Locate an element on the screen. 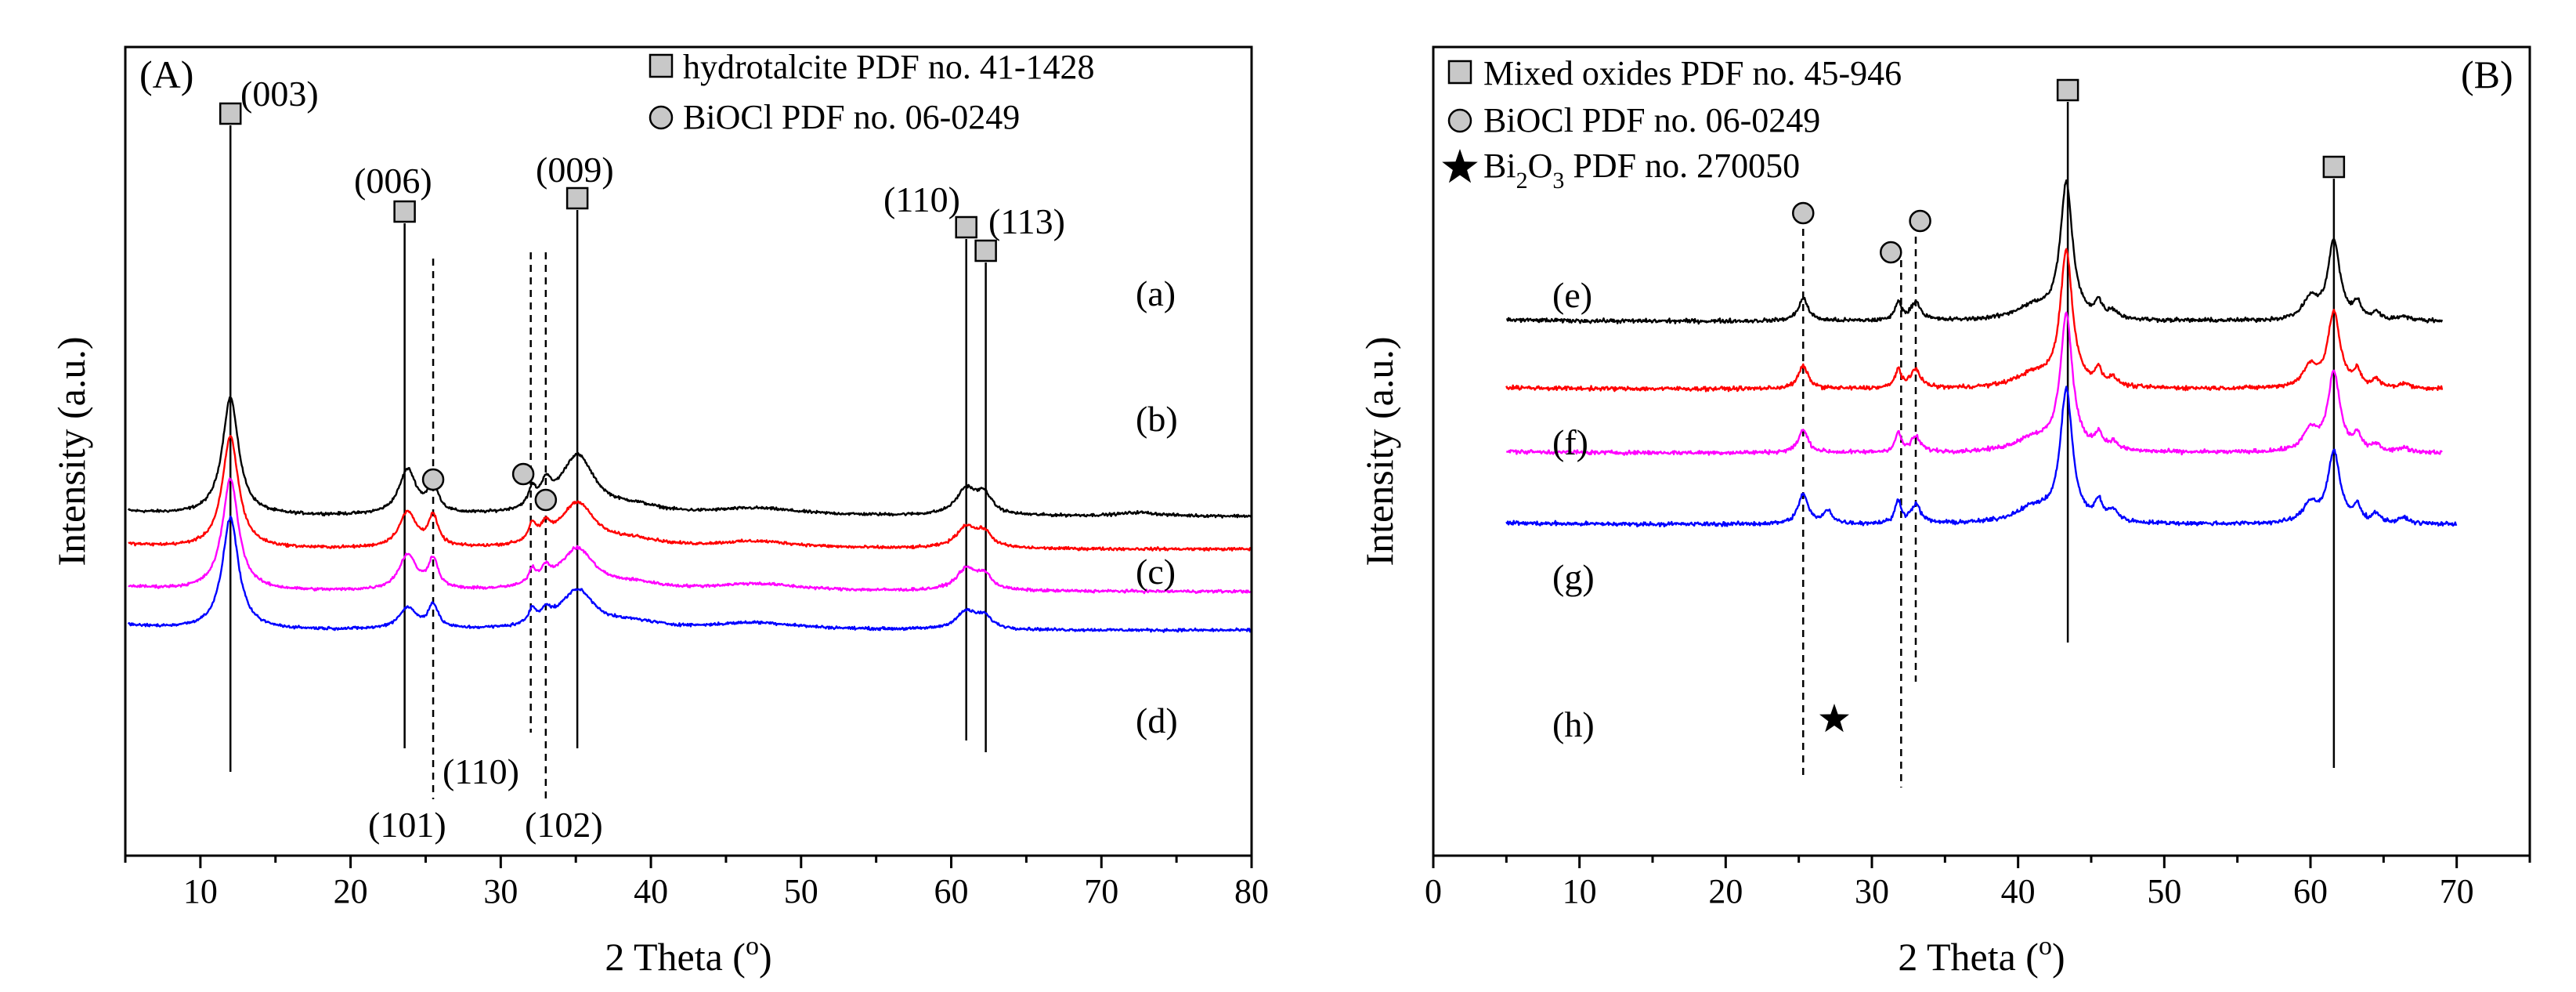  series-line-c is located at coordinates (690, 536).